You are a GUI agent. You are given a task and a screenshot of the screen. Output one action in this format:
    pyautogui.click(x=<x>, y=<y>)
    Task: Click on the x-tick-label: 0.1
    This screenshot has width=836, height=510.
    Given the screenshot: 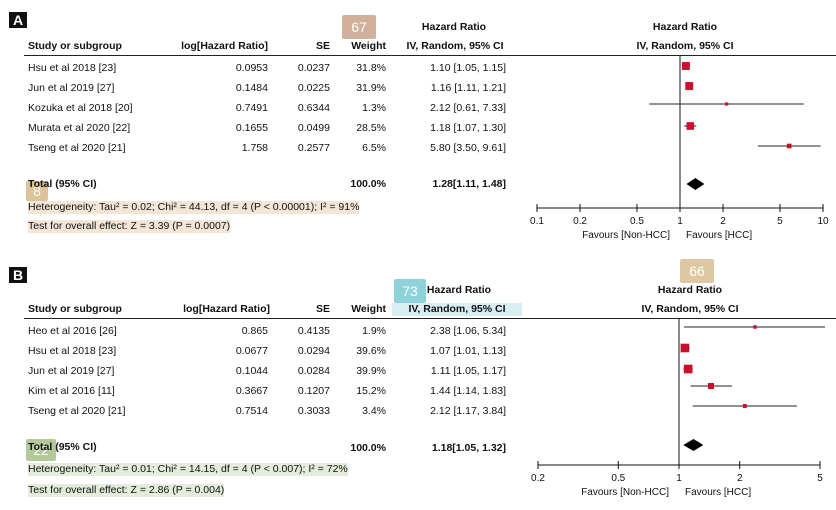 What is the action you would take?
    pyautogui.click(x=537, y=221)
    